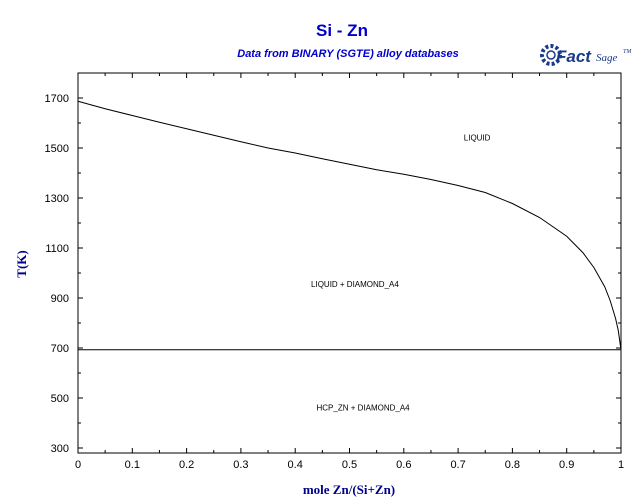 The height and width of the screenshot is (504, 640). I want to click on x-tick-label: 0.6, so click(403, 465).